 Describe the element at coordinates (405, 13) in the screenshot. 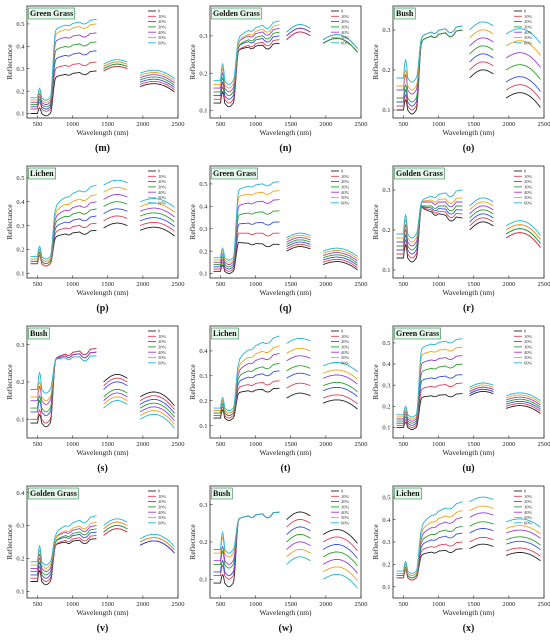

I see `panel-title: Bush` at that location.